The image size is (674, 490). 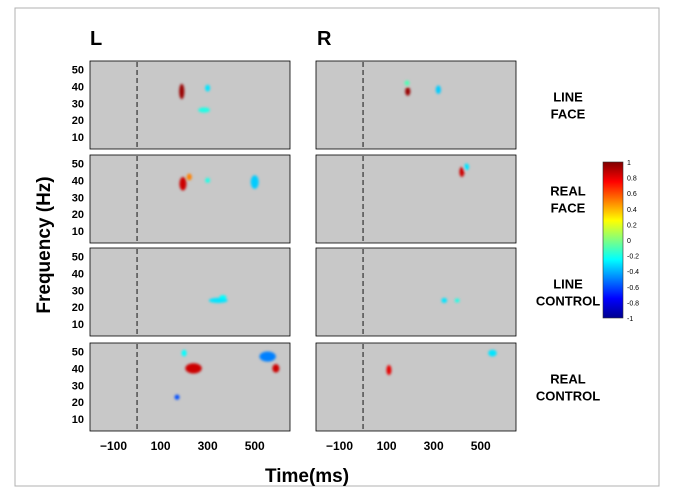 What do you see at coordinates (630, 319) in the screenshot?
I see `colorbar-tick-label: -1` at bounding box center [630, 319].